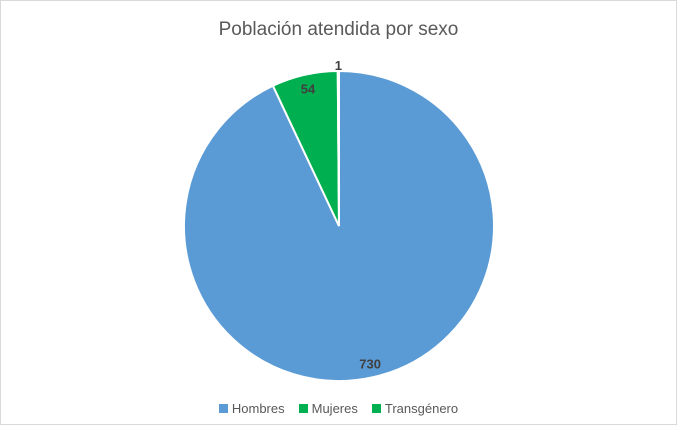 The height and width of the screenshot is (425, 677). What do you see at coordinates (370, 364) in the screenshot?
I see `data-label-hombres: 730` at bounding box center [370, 364].